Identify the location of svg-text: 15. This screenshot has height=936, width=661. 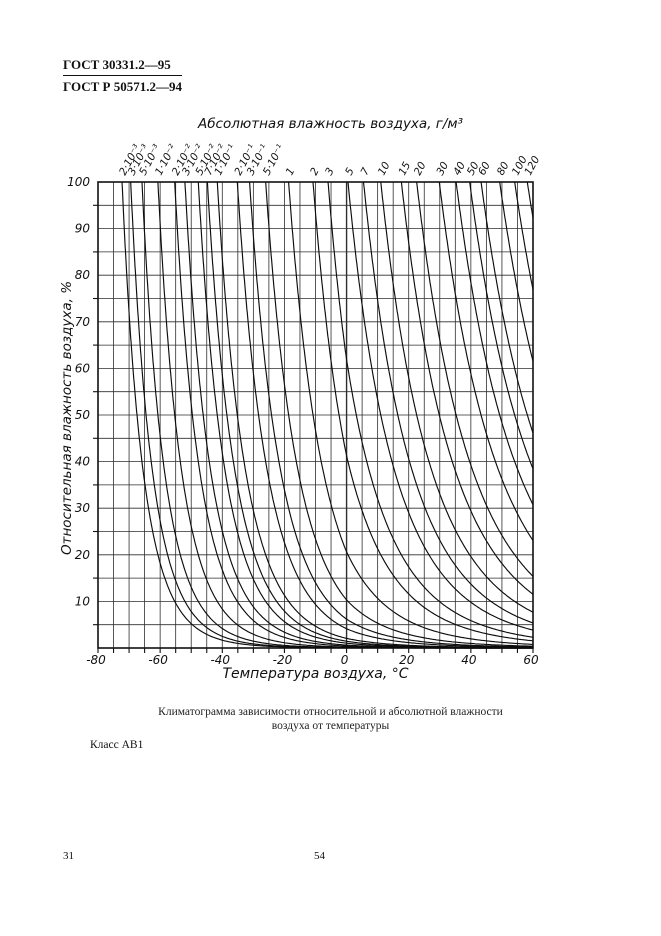
(404, 169).